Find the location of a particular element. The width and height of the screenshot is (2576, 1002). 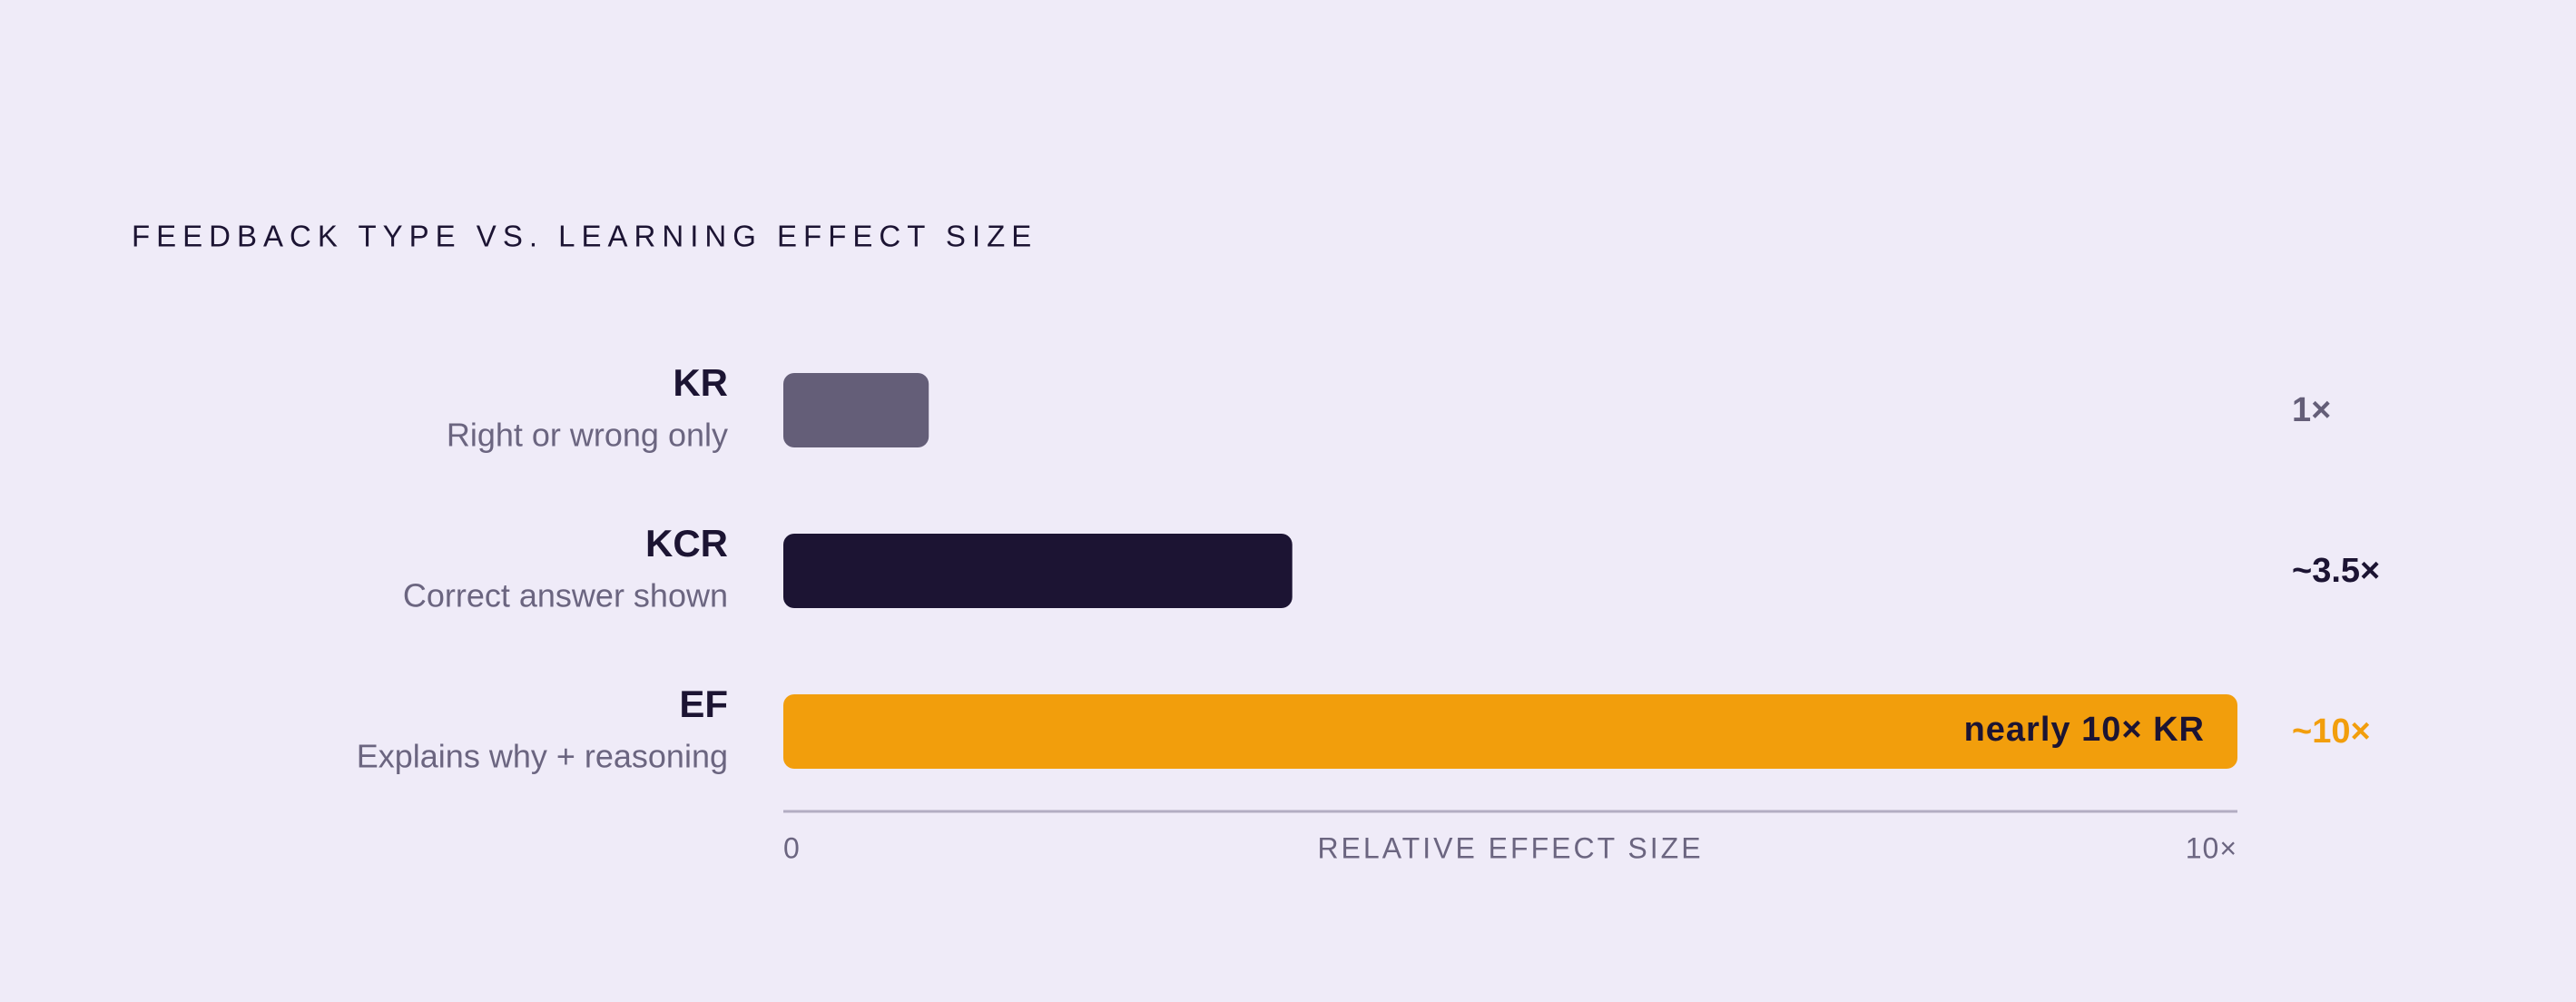

value-label: ~3.5× is located at coordinates (2336, 571).